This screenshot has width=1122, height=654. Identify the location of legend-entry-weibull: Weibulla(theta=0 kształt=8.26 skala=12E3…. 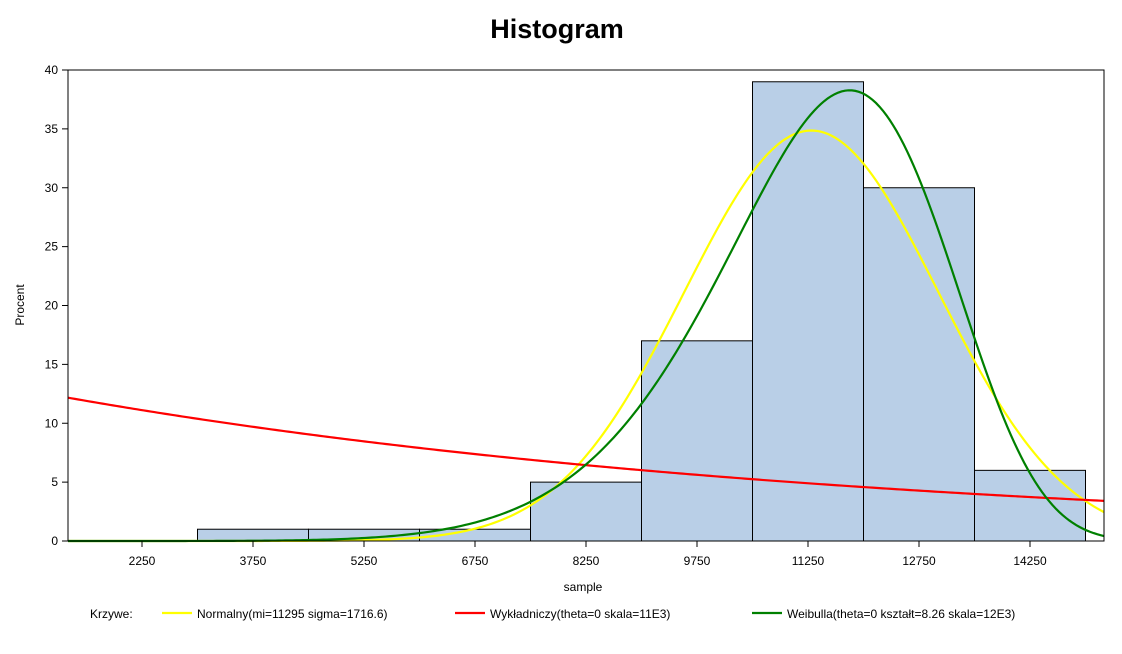
(901, 614).